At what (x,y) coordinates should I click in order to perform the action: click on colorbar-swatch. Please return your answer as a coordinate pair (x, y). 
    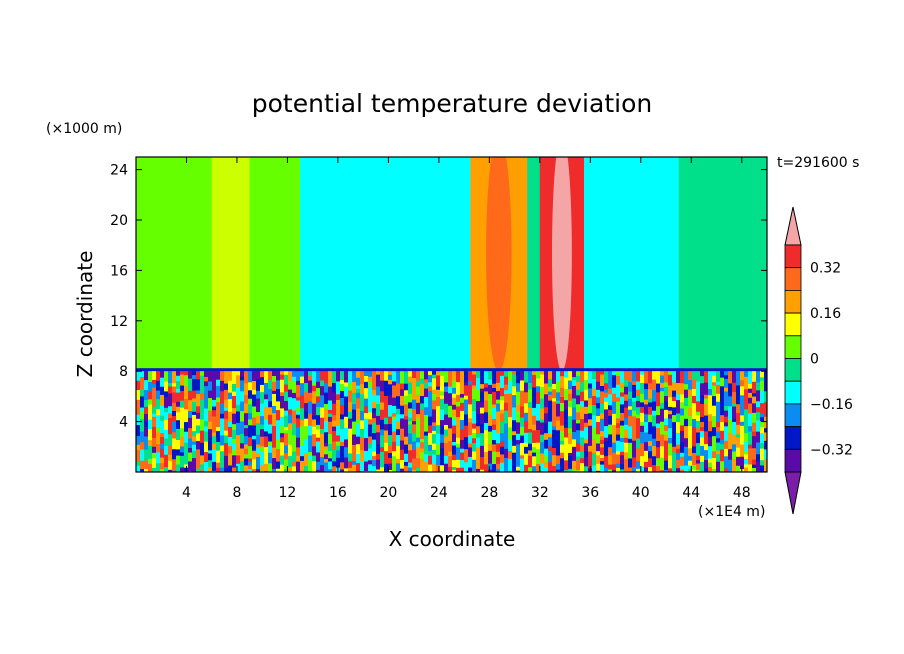
    Looking at the image, I should click on (793, 438).